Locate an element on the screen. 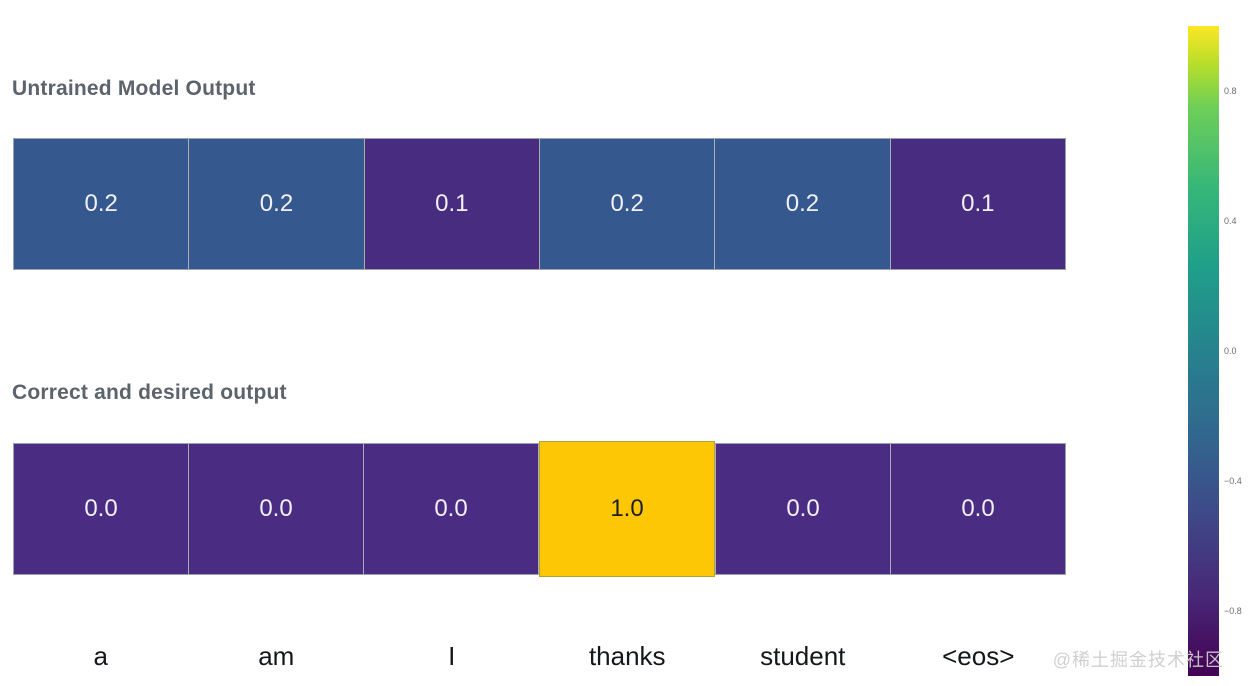  colorbar-tick: 0.0 is located at coordinates (1230, 351).